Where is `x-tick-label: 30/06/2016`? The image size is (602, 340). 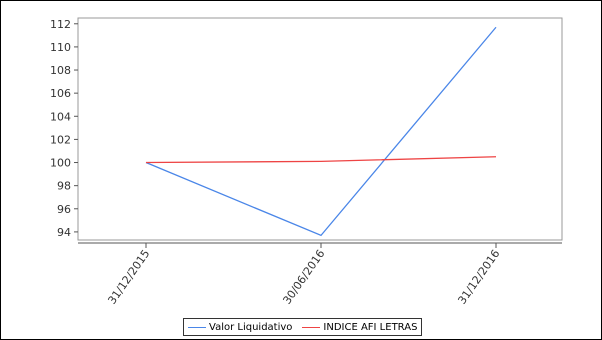 x-tick-label: 30/06/2016 is located at coordinates (303, 276).